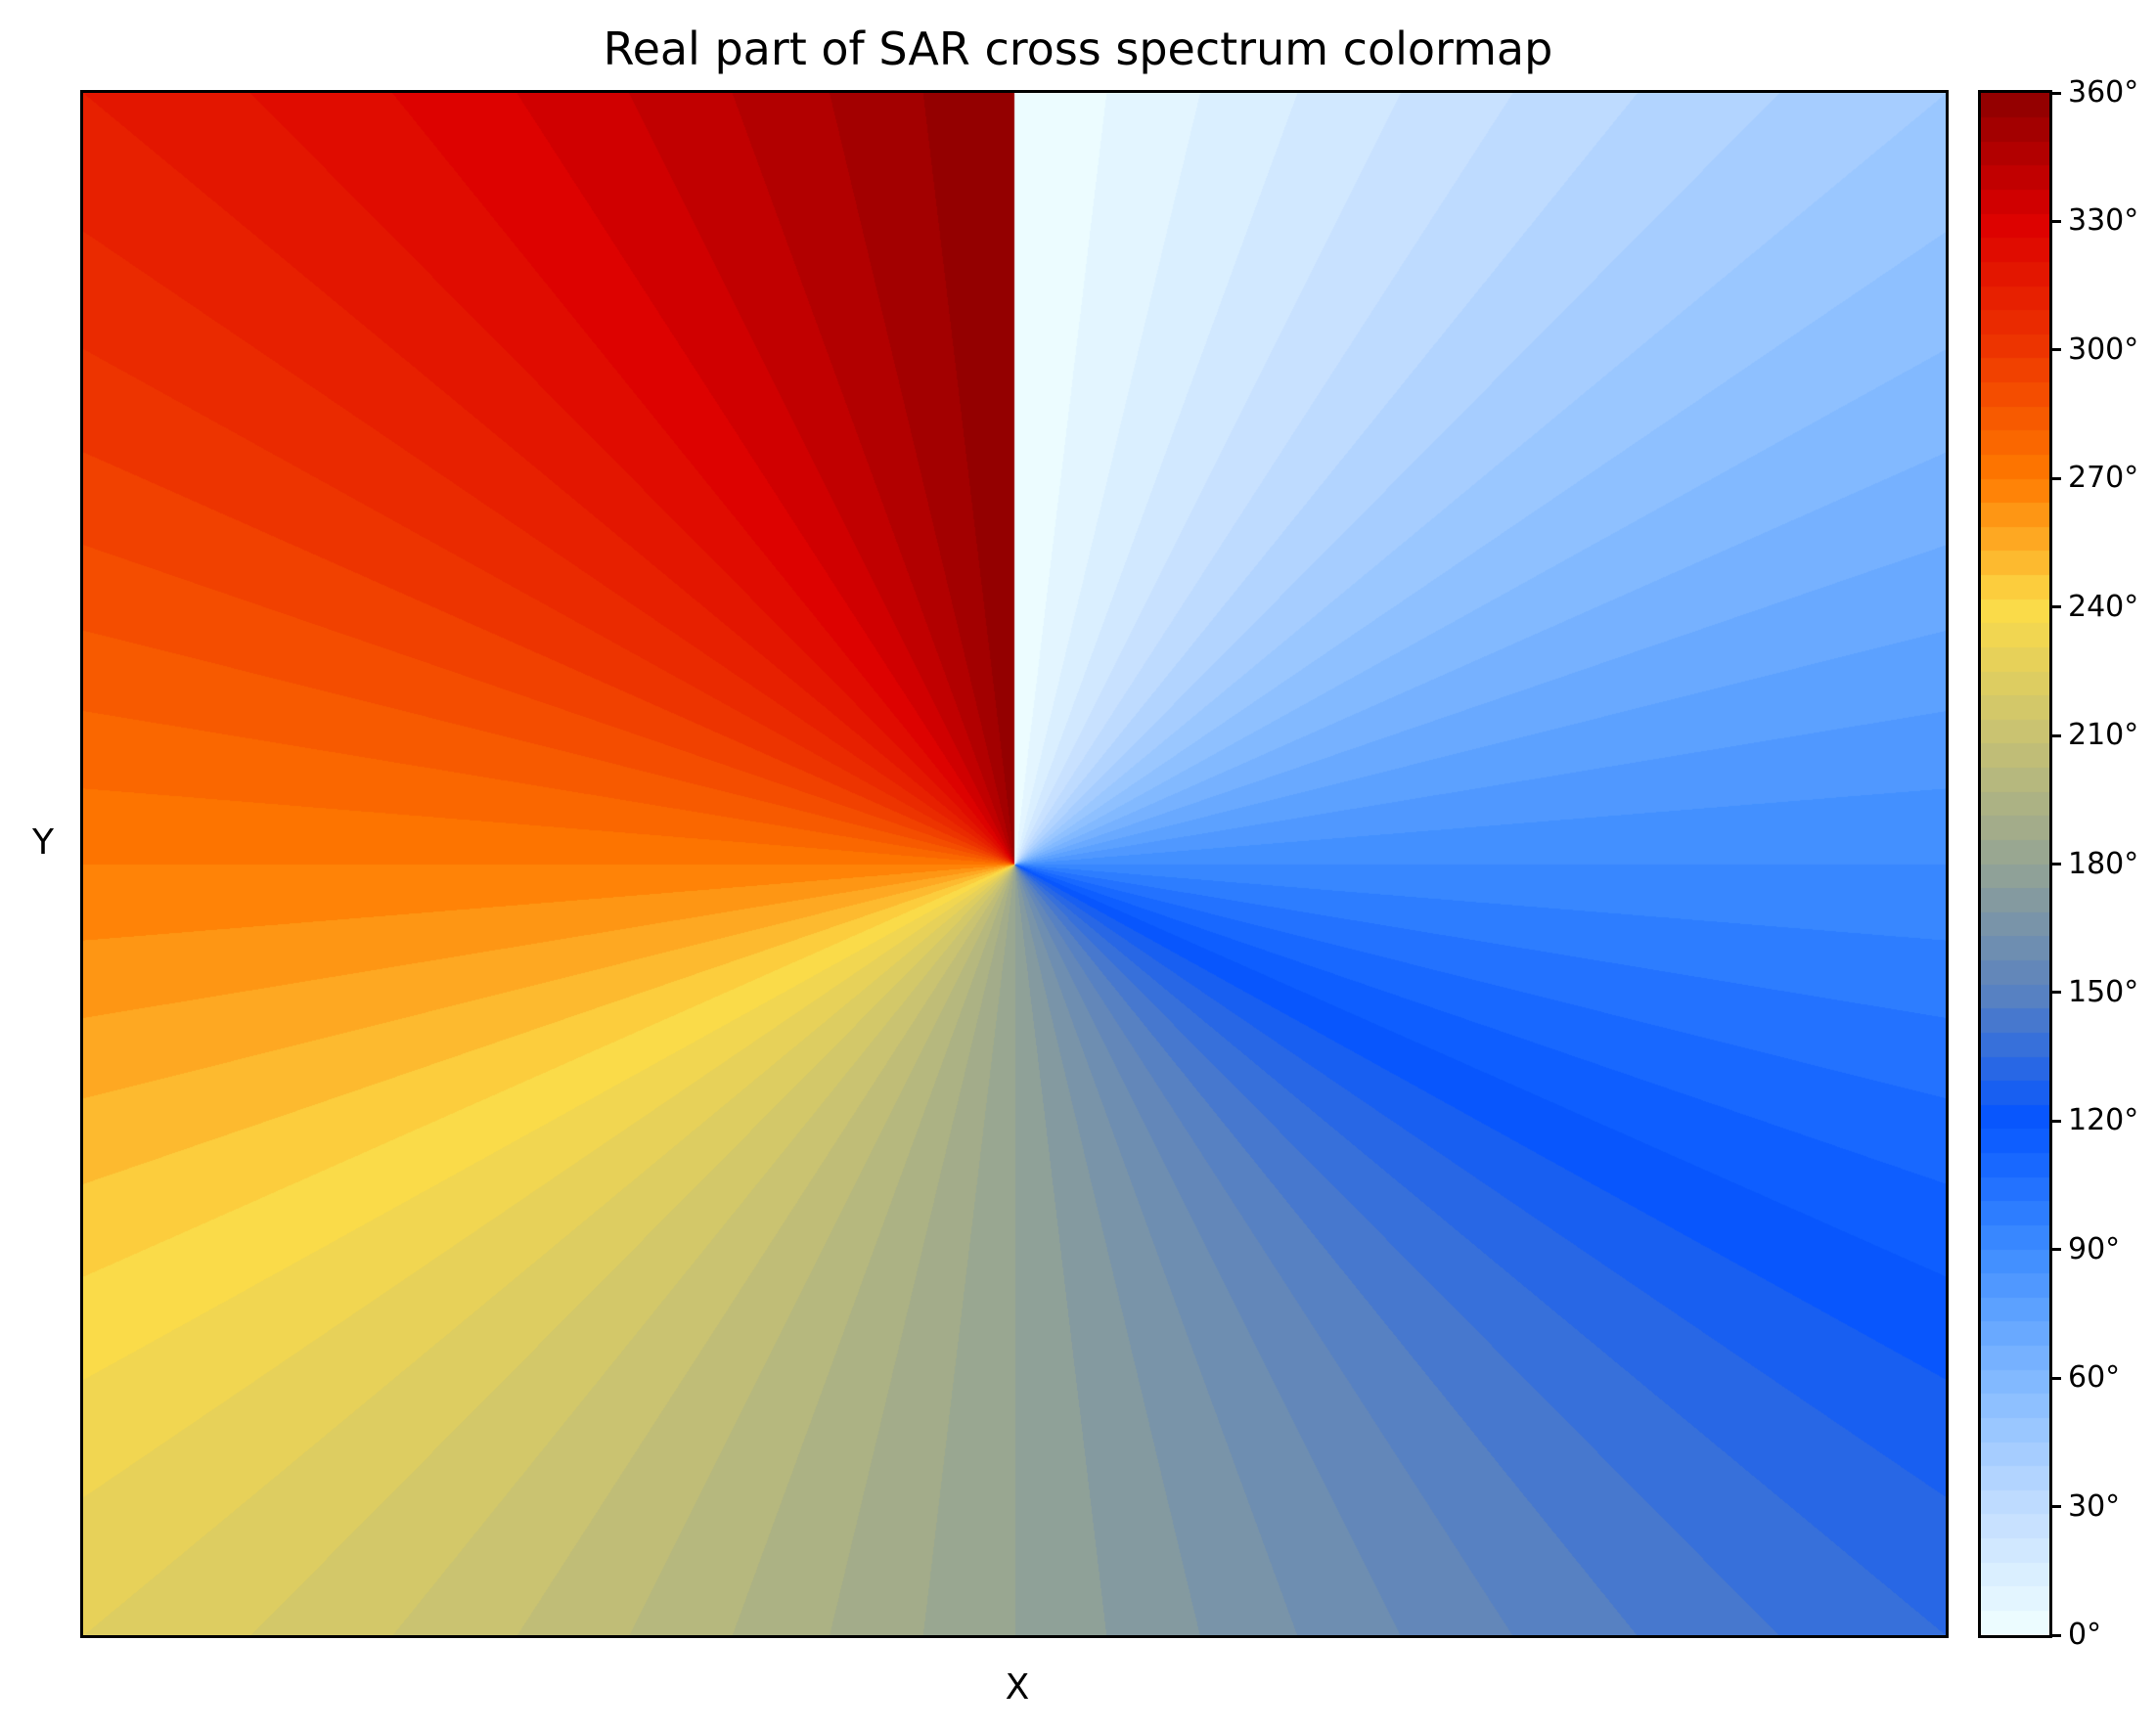 The width and height of the screenshot is (2156, 1731). I want to click on colorbar-tick-label: 240°, so click(2103, 606).